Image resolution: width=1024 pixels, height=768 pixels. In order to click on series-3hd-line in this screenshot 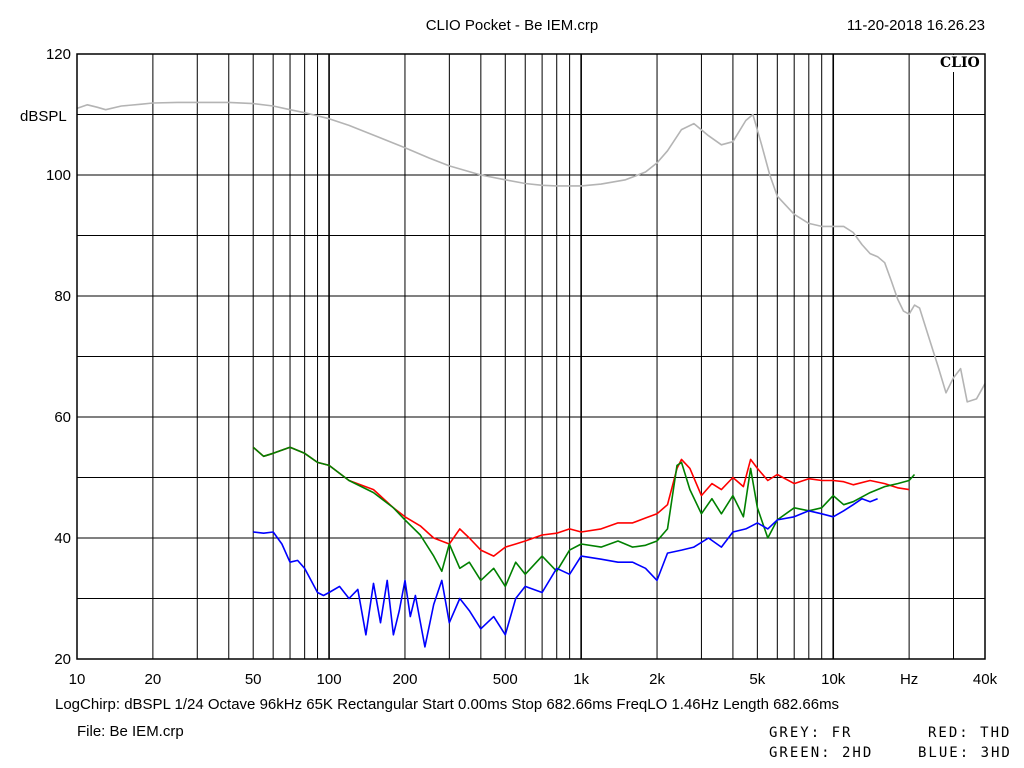, I will do `click(565, 572)`.